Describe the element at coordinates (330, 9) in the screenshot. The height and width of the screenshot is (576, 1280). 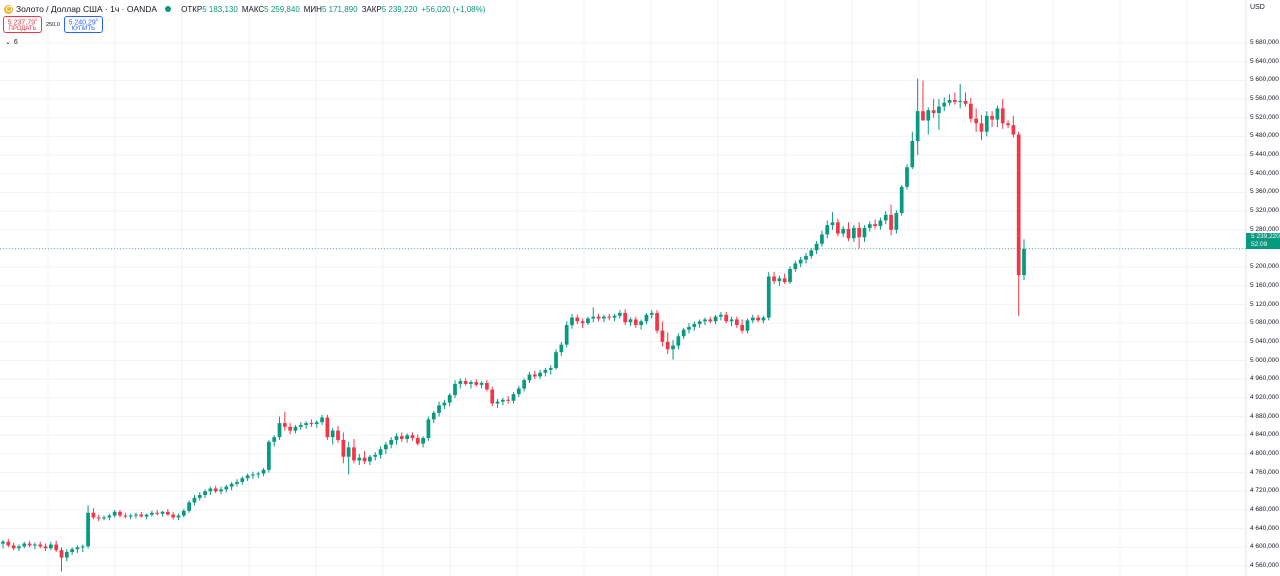
I see `ohlc-low: МИН5 171,890` at that location.